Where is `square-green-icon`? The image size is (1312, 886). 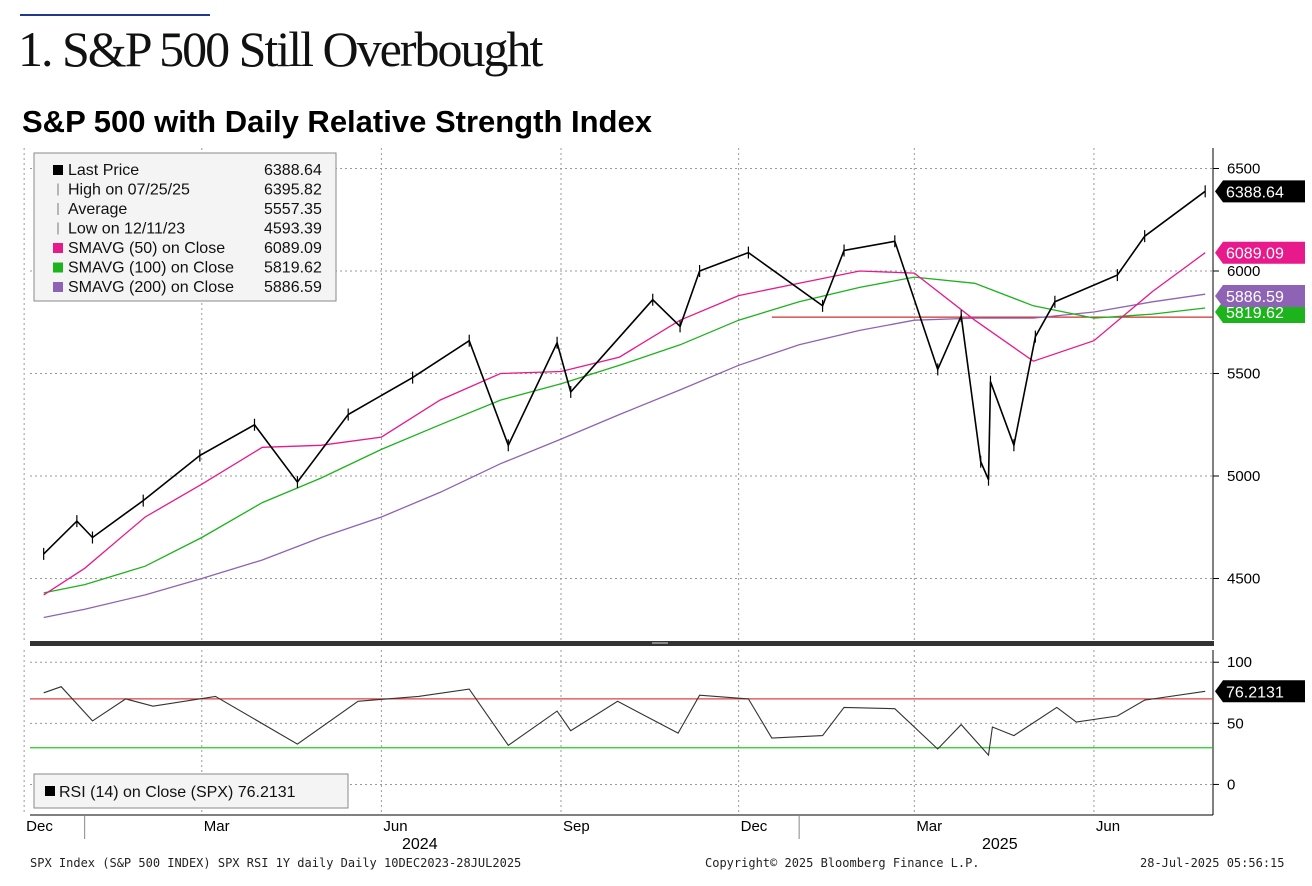
square-green-icon is located at coordinates (58, 267).